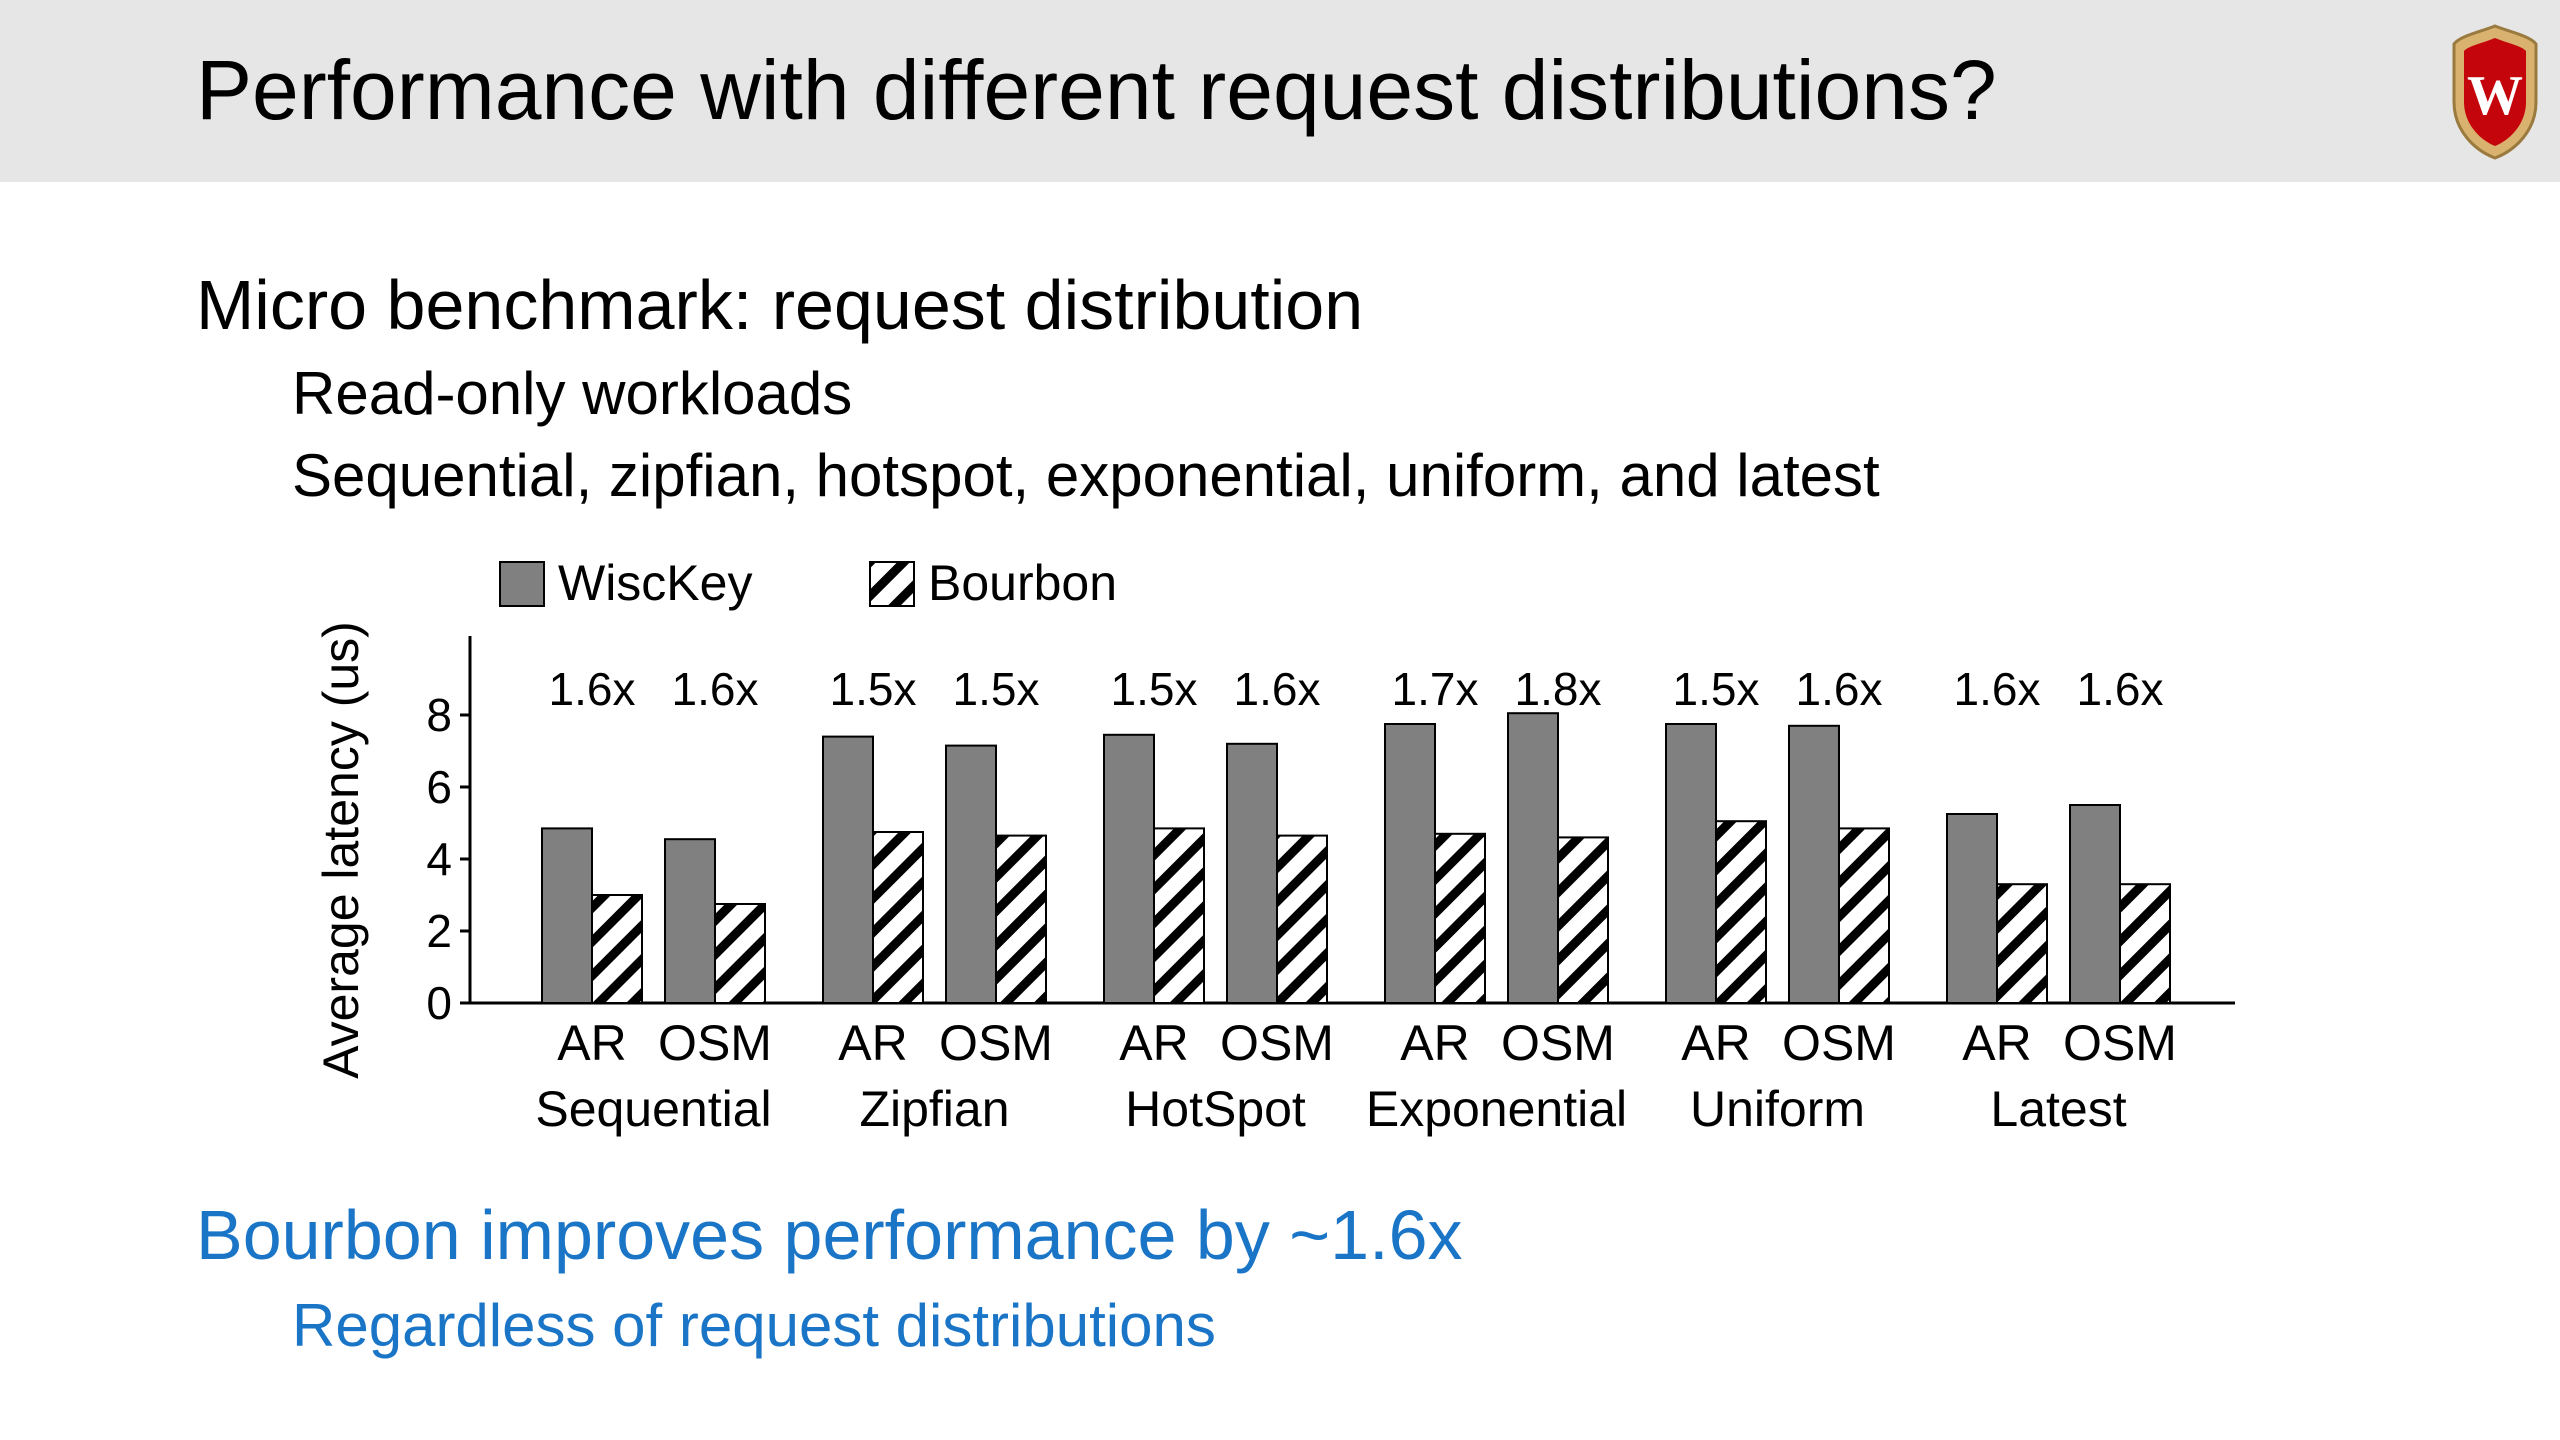 The image size is (2560, 1440). Describe the element at coordinates (572, 393) in the screenshot. I see `bullet-read-only: Read-only workloads` at that location.